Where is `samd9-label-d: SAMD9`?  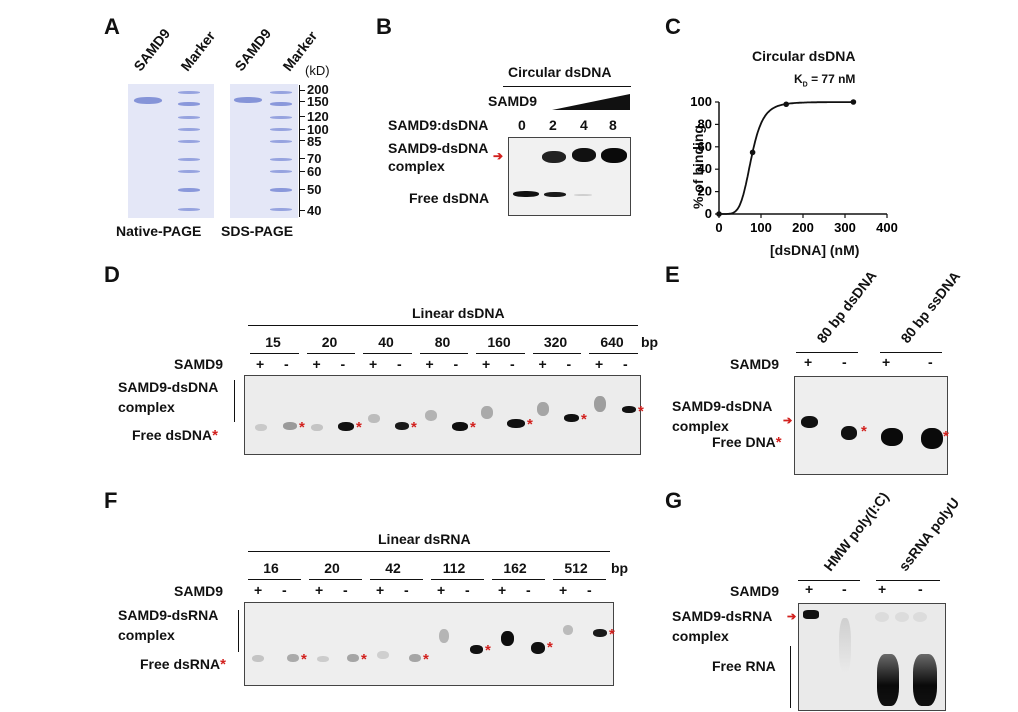
samd9-label-d: SAMD9 is located at coordinates (199, 364).